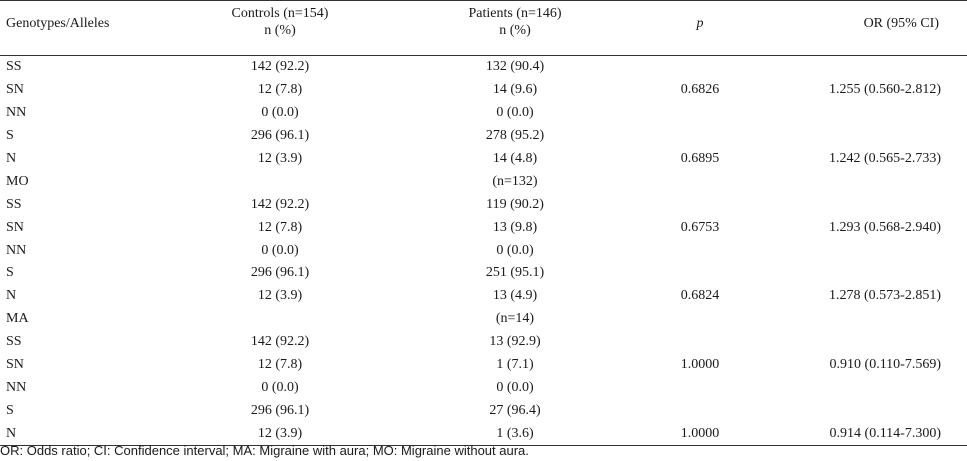  Describe the element at coordinates (885, 365) in the screenshot. I see `odds-ratio-cell: 0.910 (0.110-7.569)` at that location.